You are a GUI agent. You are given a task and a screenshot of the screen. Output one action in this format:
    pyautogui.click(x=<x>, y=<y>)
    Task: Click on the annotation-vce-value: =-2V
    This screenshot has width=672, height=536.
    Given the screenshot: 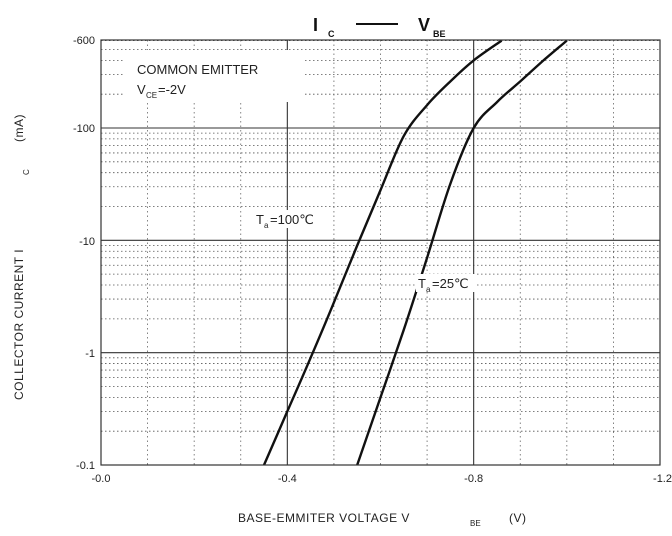 What is the action you would take?
    pyautogui.click(x=172, y=89)
    